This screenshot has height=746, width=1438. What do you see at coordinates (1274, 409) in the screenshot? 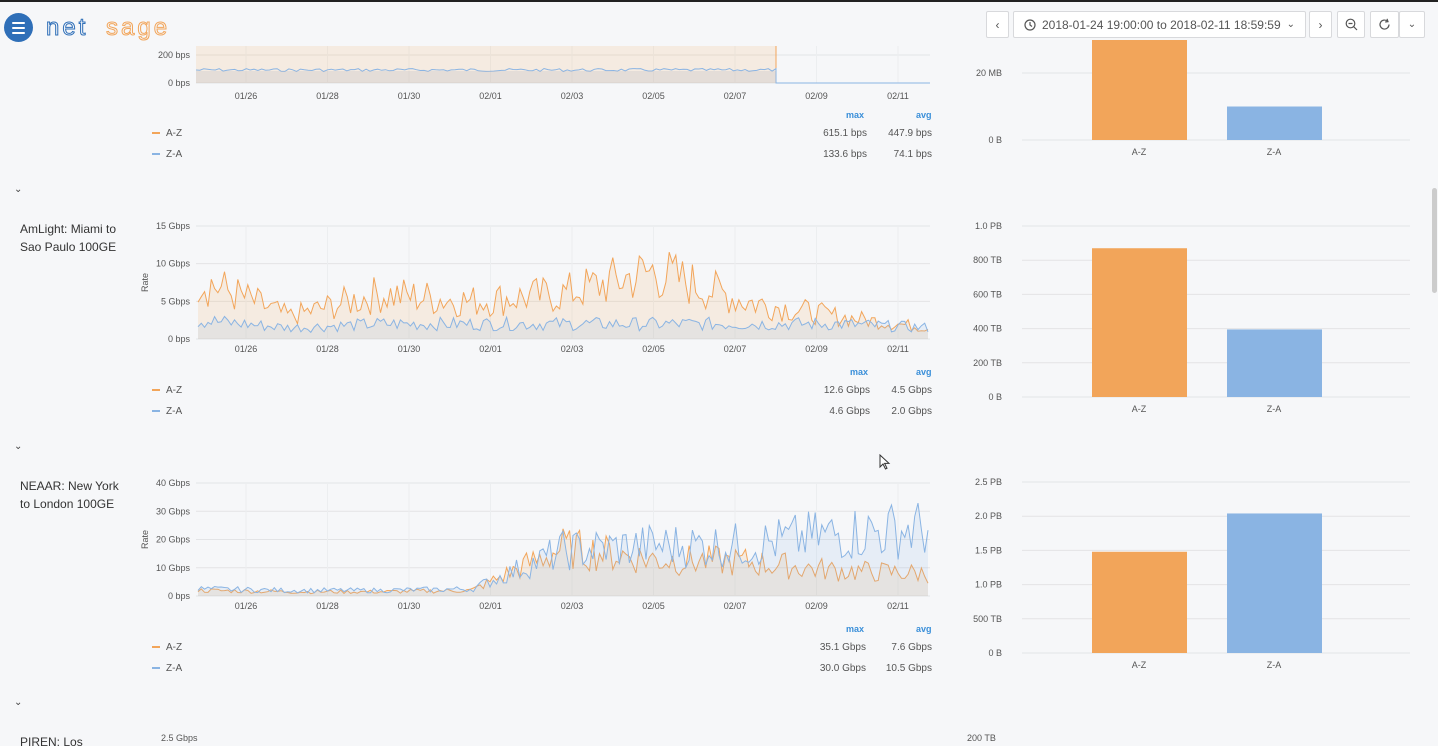
I see `x-tick-label: Z-A` at bounding box center [1274, 409].